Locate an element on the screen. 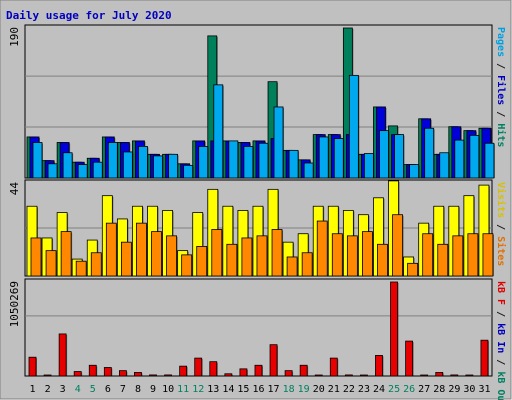 The width and height of the screenshot is (512, 400). series-sites is located at coordinates (262, 245).